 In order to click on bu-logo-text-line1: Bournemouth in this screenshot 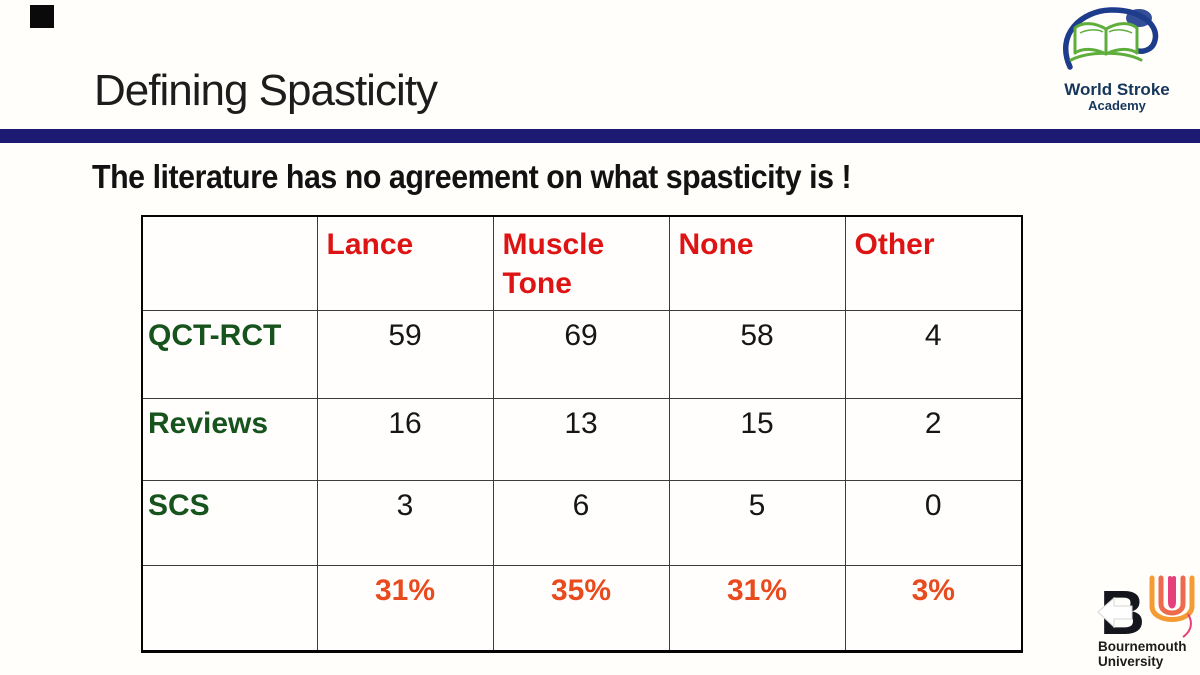, I will do `click(1142, 646)`.